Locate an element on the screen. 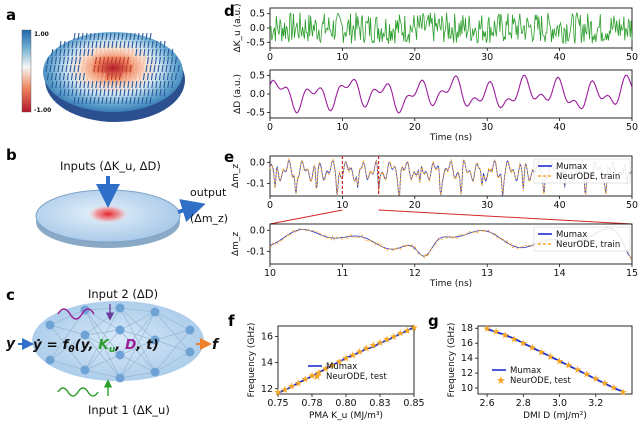 The width and height of the screenshot is (640, 428). panel-label-b: b is located at coordinates (11, 155).